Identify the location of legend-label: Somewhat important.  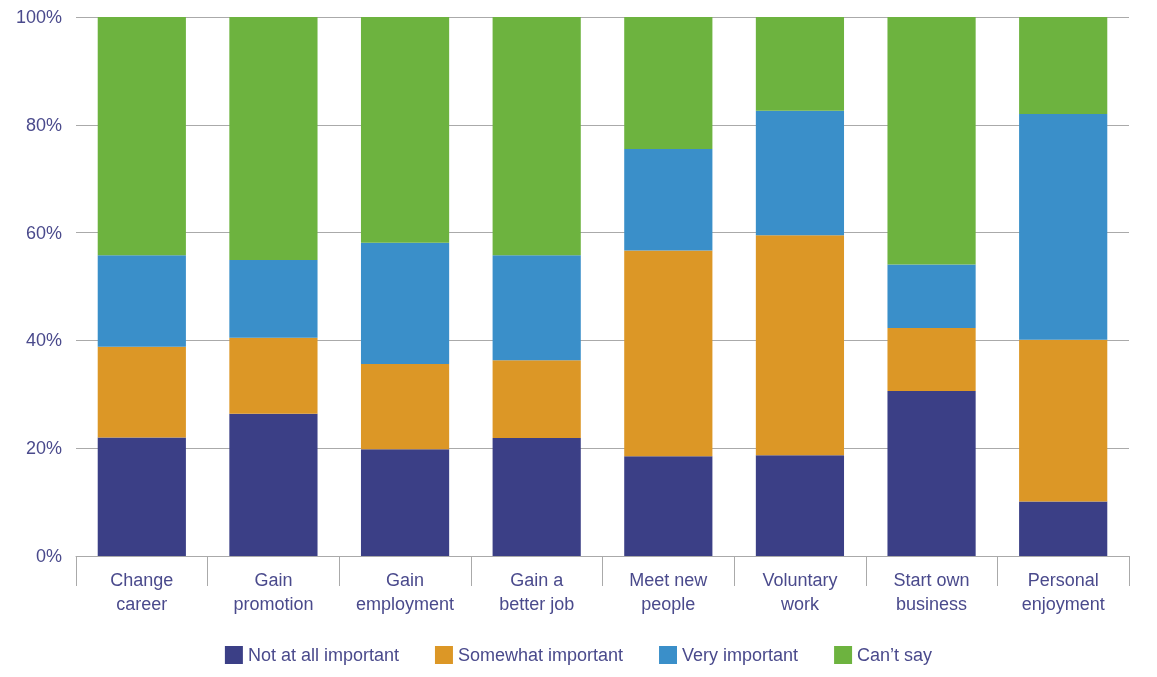
(540, 655).